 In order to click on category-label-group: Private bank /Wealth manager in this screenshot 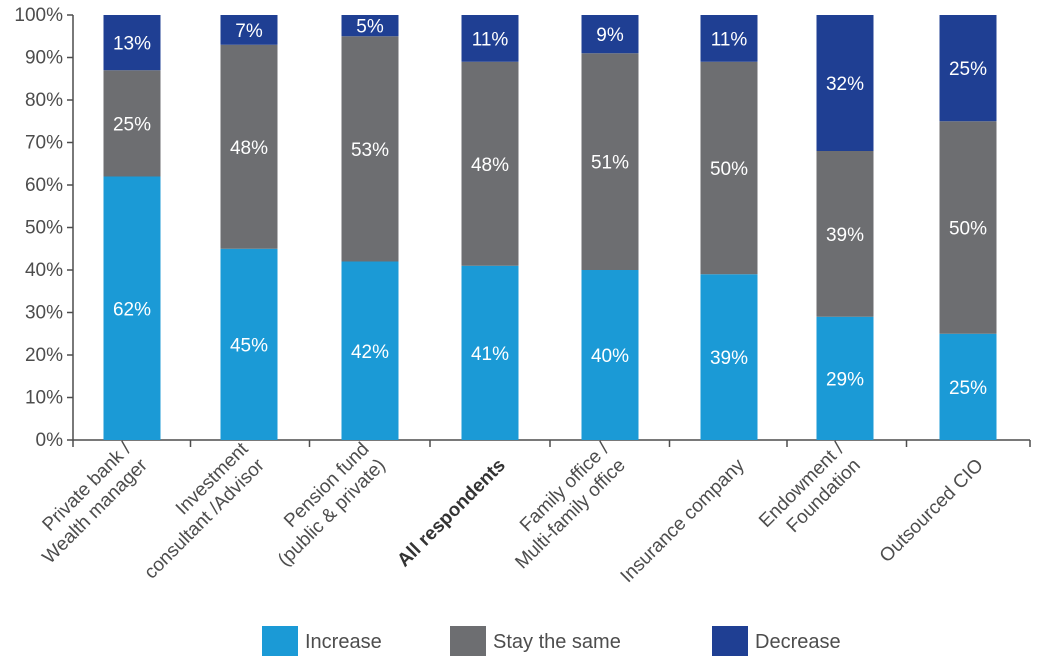, I will do `click(96, 503)`.